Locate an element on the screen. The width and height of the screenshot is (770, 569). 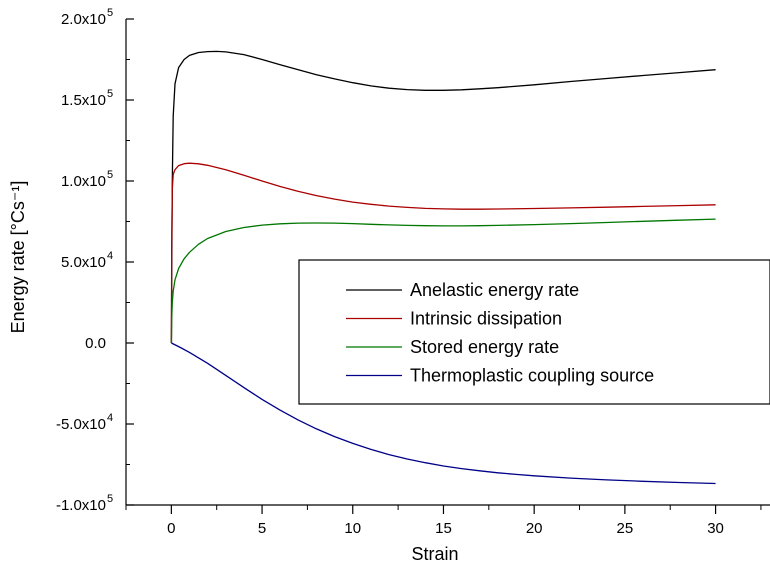
y-tick-label: 2.0x10 is located at coordinates (83, 19).